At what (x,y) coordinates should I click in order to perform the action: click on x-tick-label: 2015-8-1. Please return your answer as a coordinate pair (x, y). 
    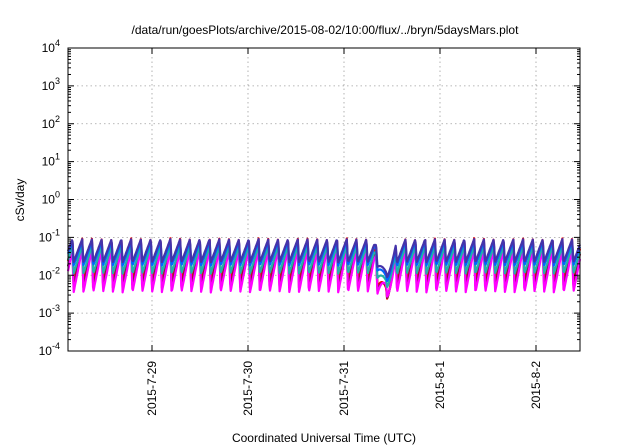
    Looking at the image, I should click on (440, 385).